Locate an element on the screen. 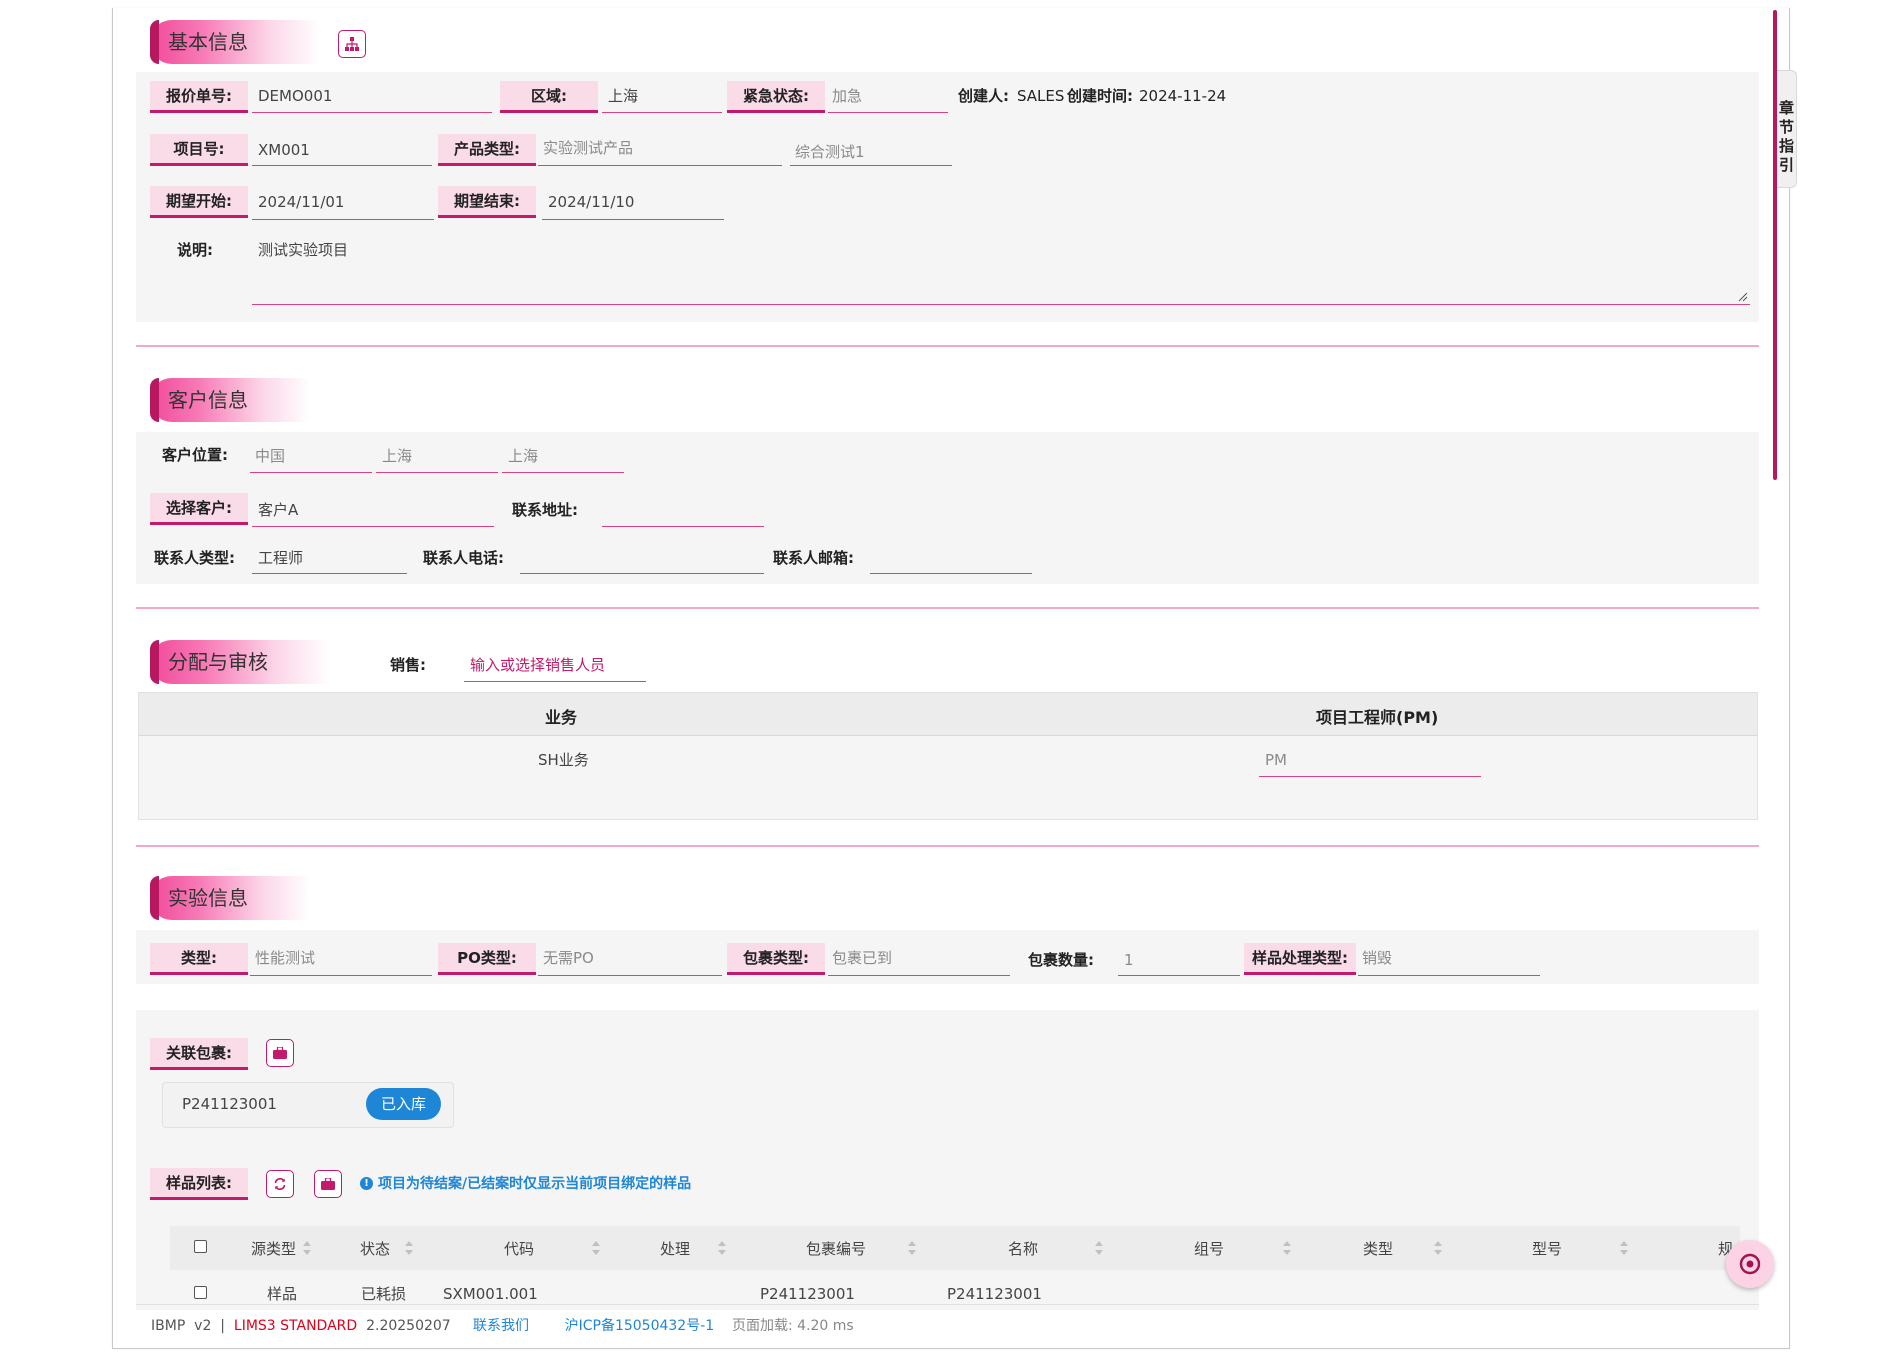 This screenshot has height=1354, width=1895. chapter-guide-tab: 章节指引 is located at coordinates (1787, 129).